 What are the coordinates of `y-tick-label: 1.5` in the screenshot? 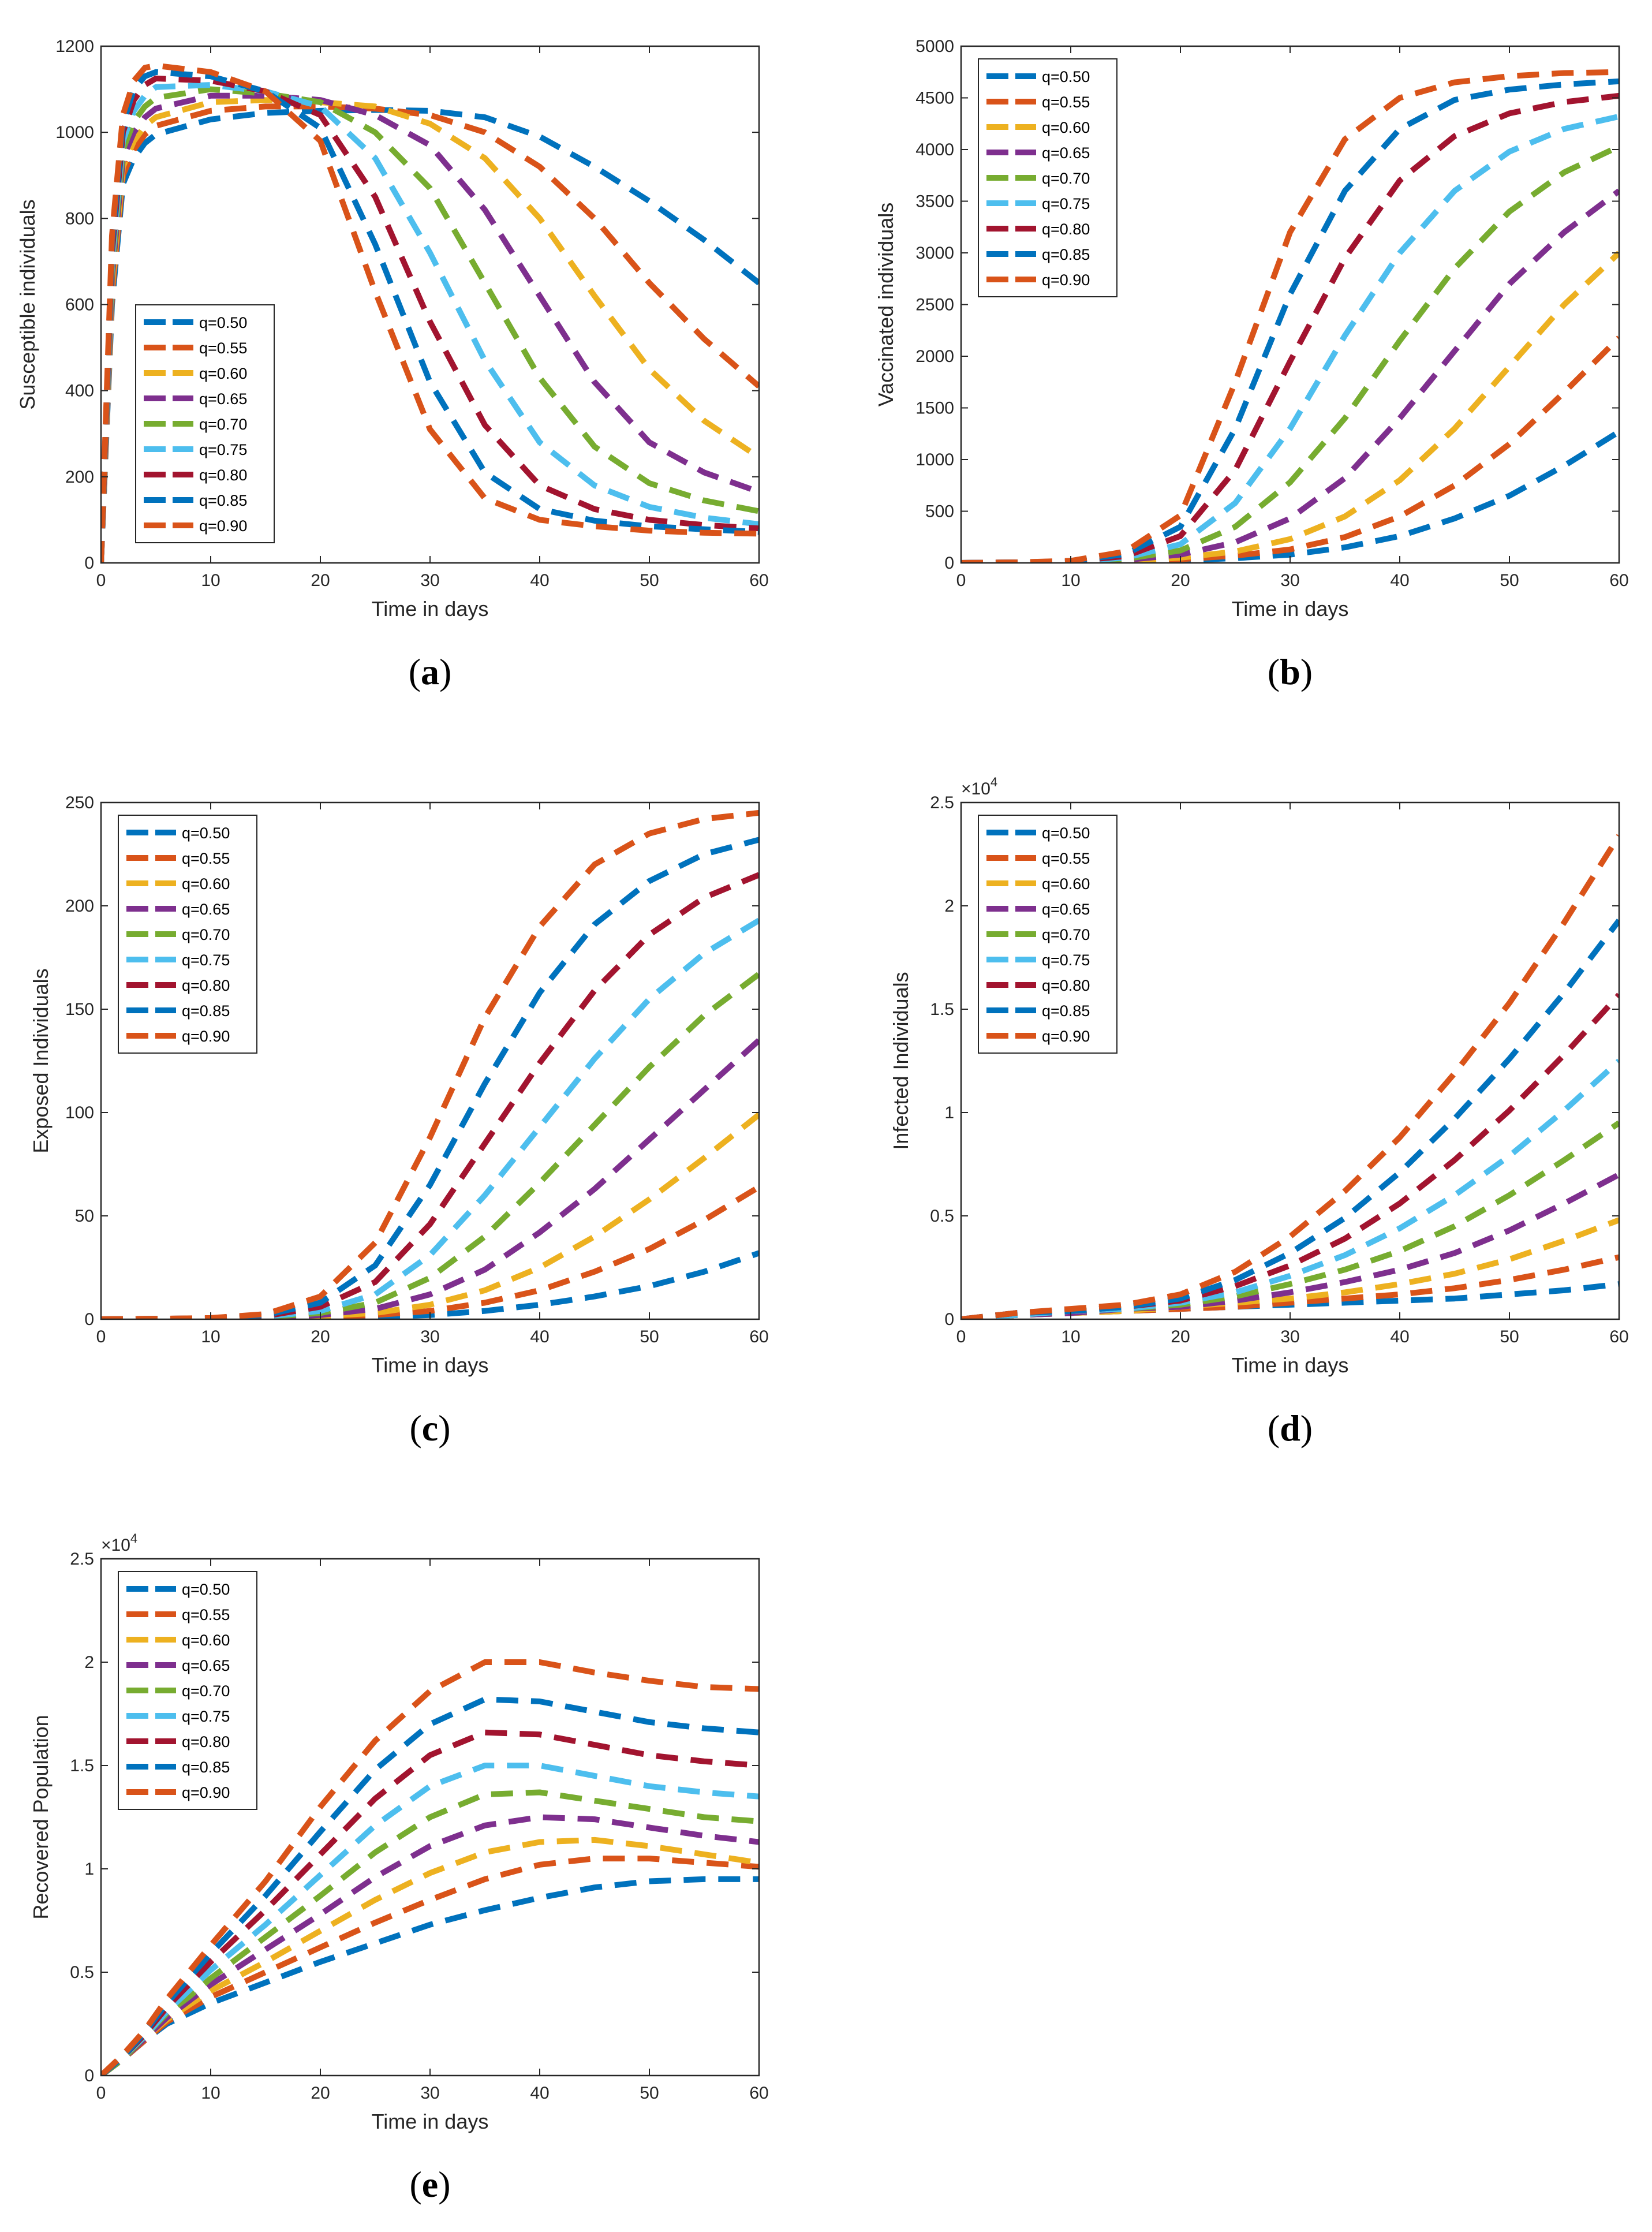 It's located at (942, 1009).